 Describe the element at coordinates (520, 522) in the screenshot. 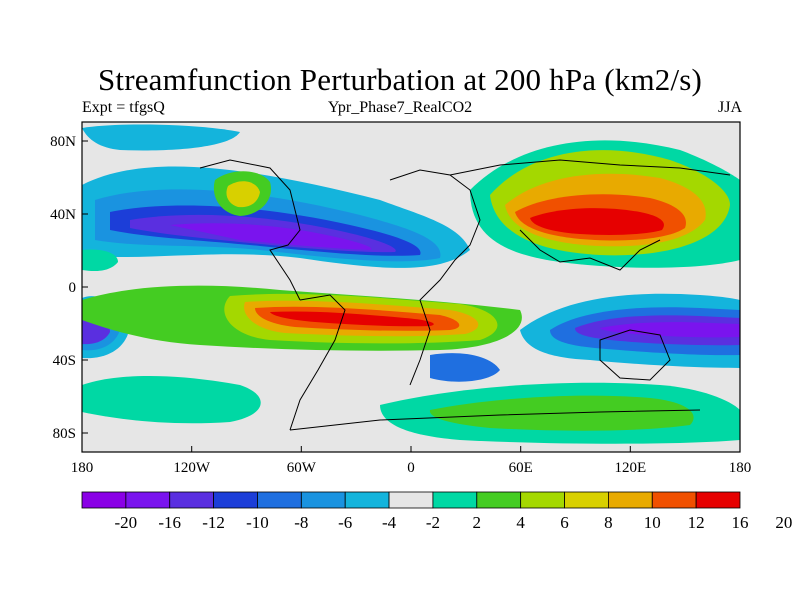

I see `colorbar-label: 4` at that location.